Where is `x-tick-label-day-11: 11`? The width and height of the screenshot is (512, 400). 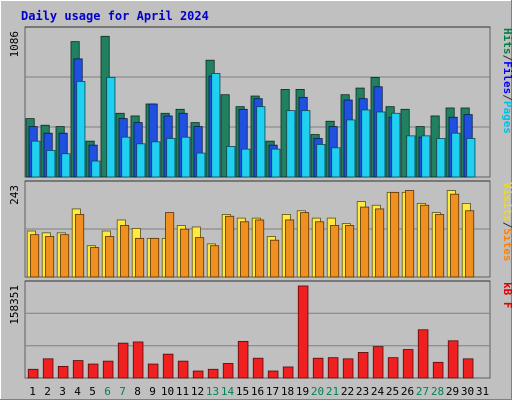 x-tick-label-day-11: 11 is located at coordinates (182, 391).